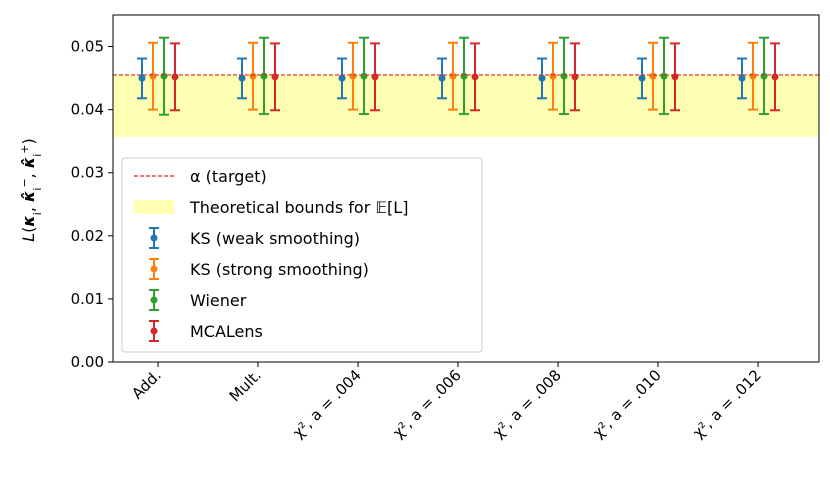 This screenshot has width=830, height=499. Describe the element at coordinates (228, 176) in the screenshot. I see `legend-label: α (target)` at that location.